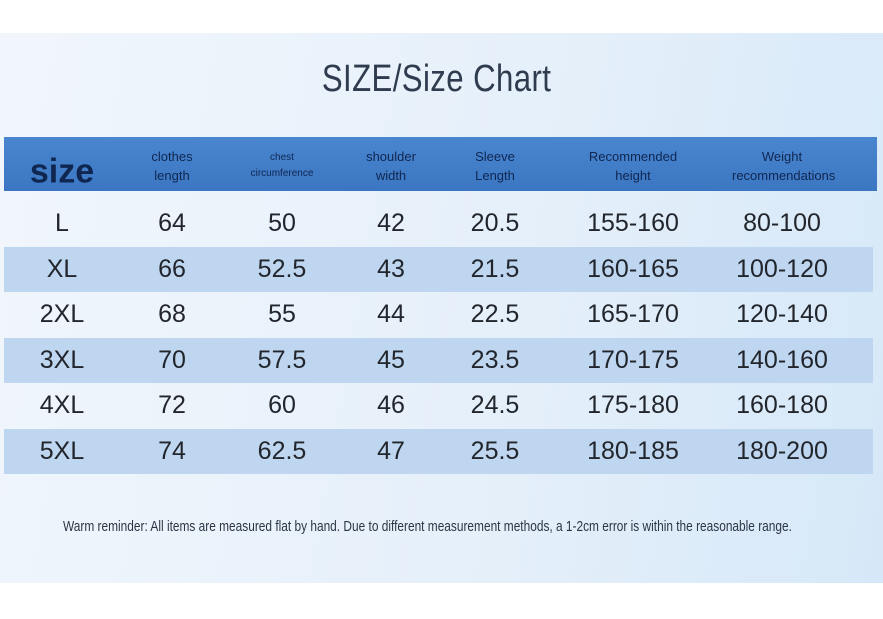 This screenshot has width=883, height=619. Describe the element at coordinates (282, 405) in the screenshot. I see `table-cell: 60` at that location.